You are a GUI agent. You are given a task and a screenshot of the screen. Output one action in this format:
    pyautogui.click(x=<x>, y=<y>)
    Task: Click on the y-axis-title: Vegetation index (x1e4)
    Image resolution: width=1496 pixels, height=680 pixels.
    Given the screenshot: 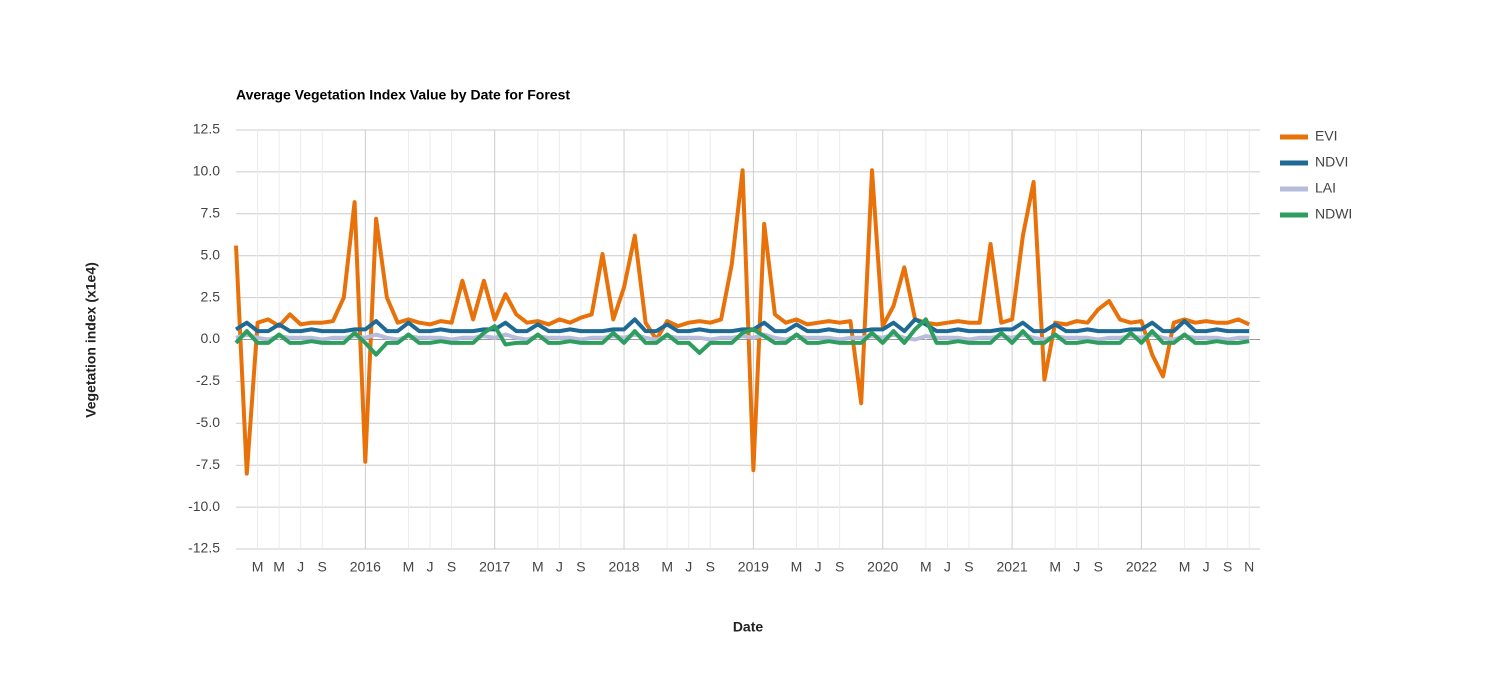 What is the action you would take?
    pyautogui.click(x=91, y=340)
    